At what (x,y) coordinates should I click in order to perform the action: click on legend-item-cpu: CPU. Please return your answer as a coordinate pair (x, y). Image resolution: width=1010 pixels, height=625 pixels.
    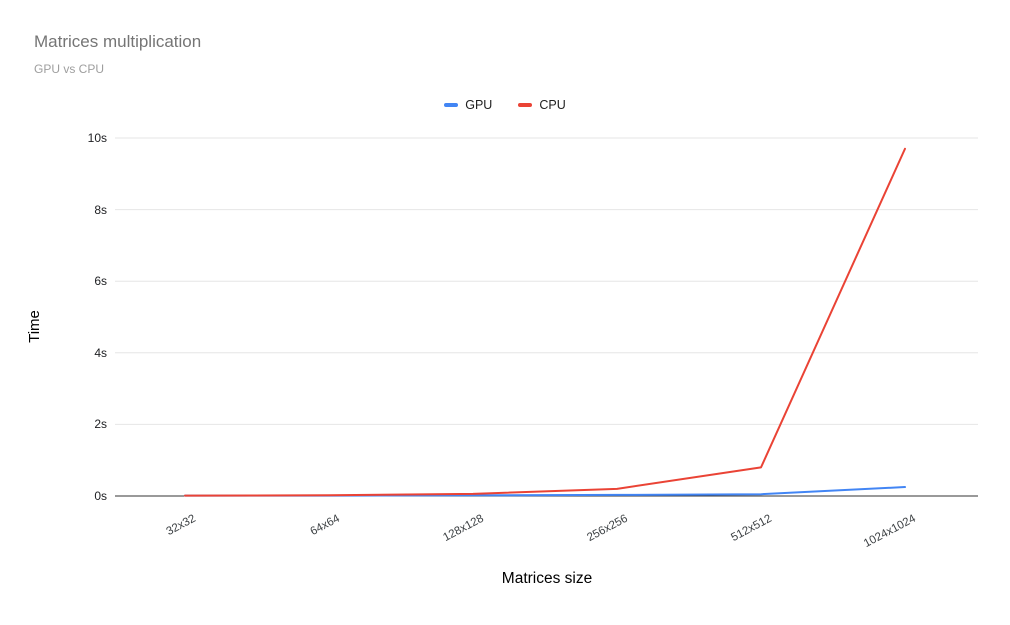
    Looking at the image, I should click on (542, 105).